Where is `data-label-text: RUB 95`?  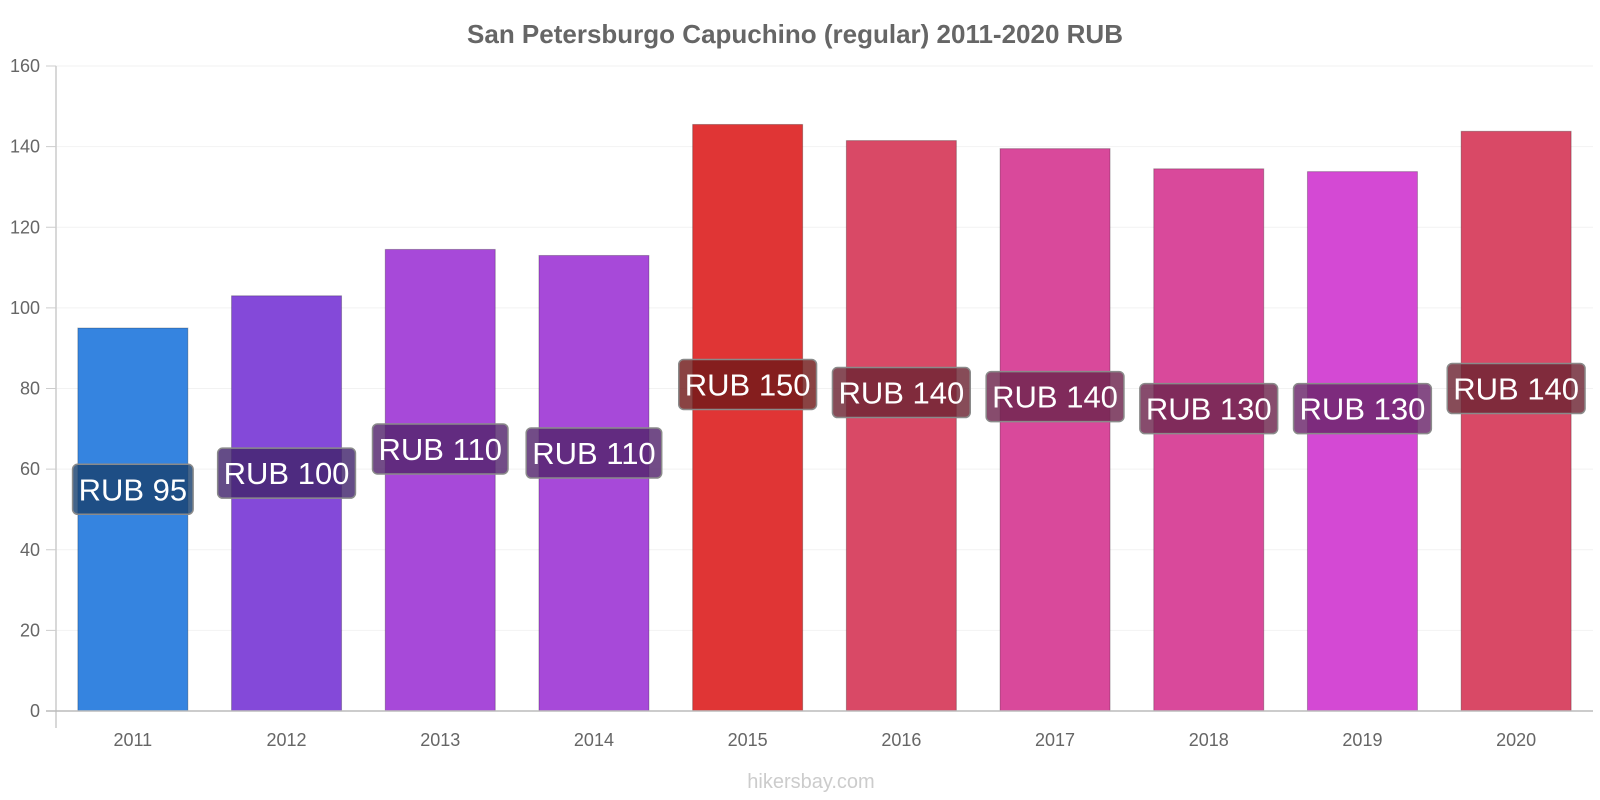 data-label-text: RUB 95 is located at coordinates (133, 489).